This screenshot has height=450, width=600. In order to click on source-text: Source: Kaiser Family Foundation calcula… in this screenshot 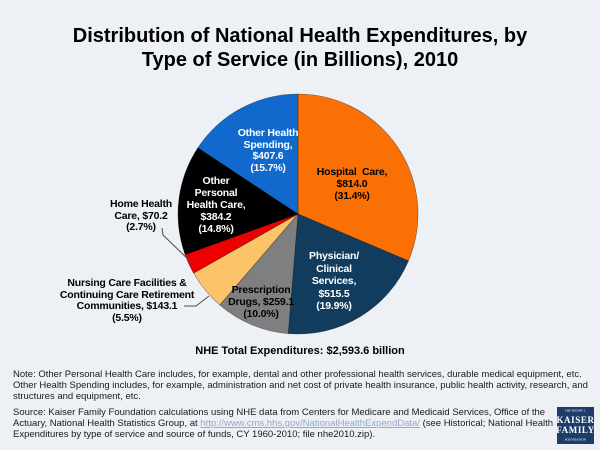, I will do `click(283, 423)`.